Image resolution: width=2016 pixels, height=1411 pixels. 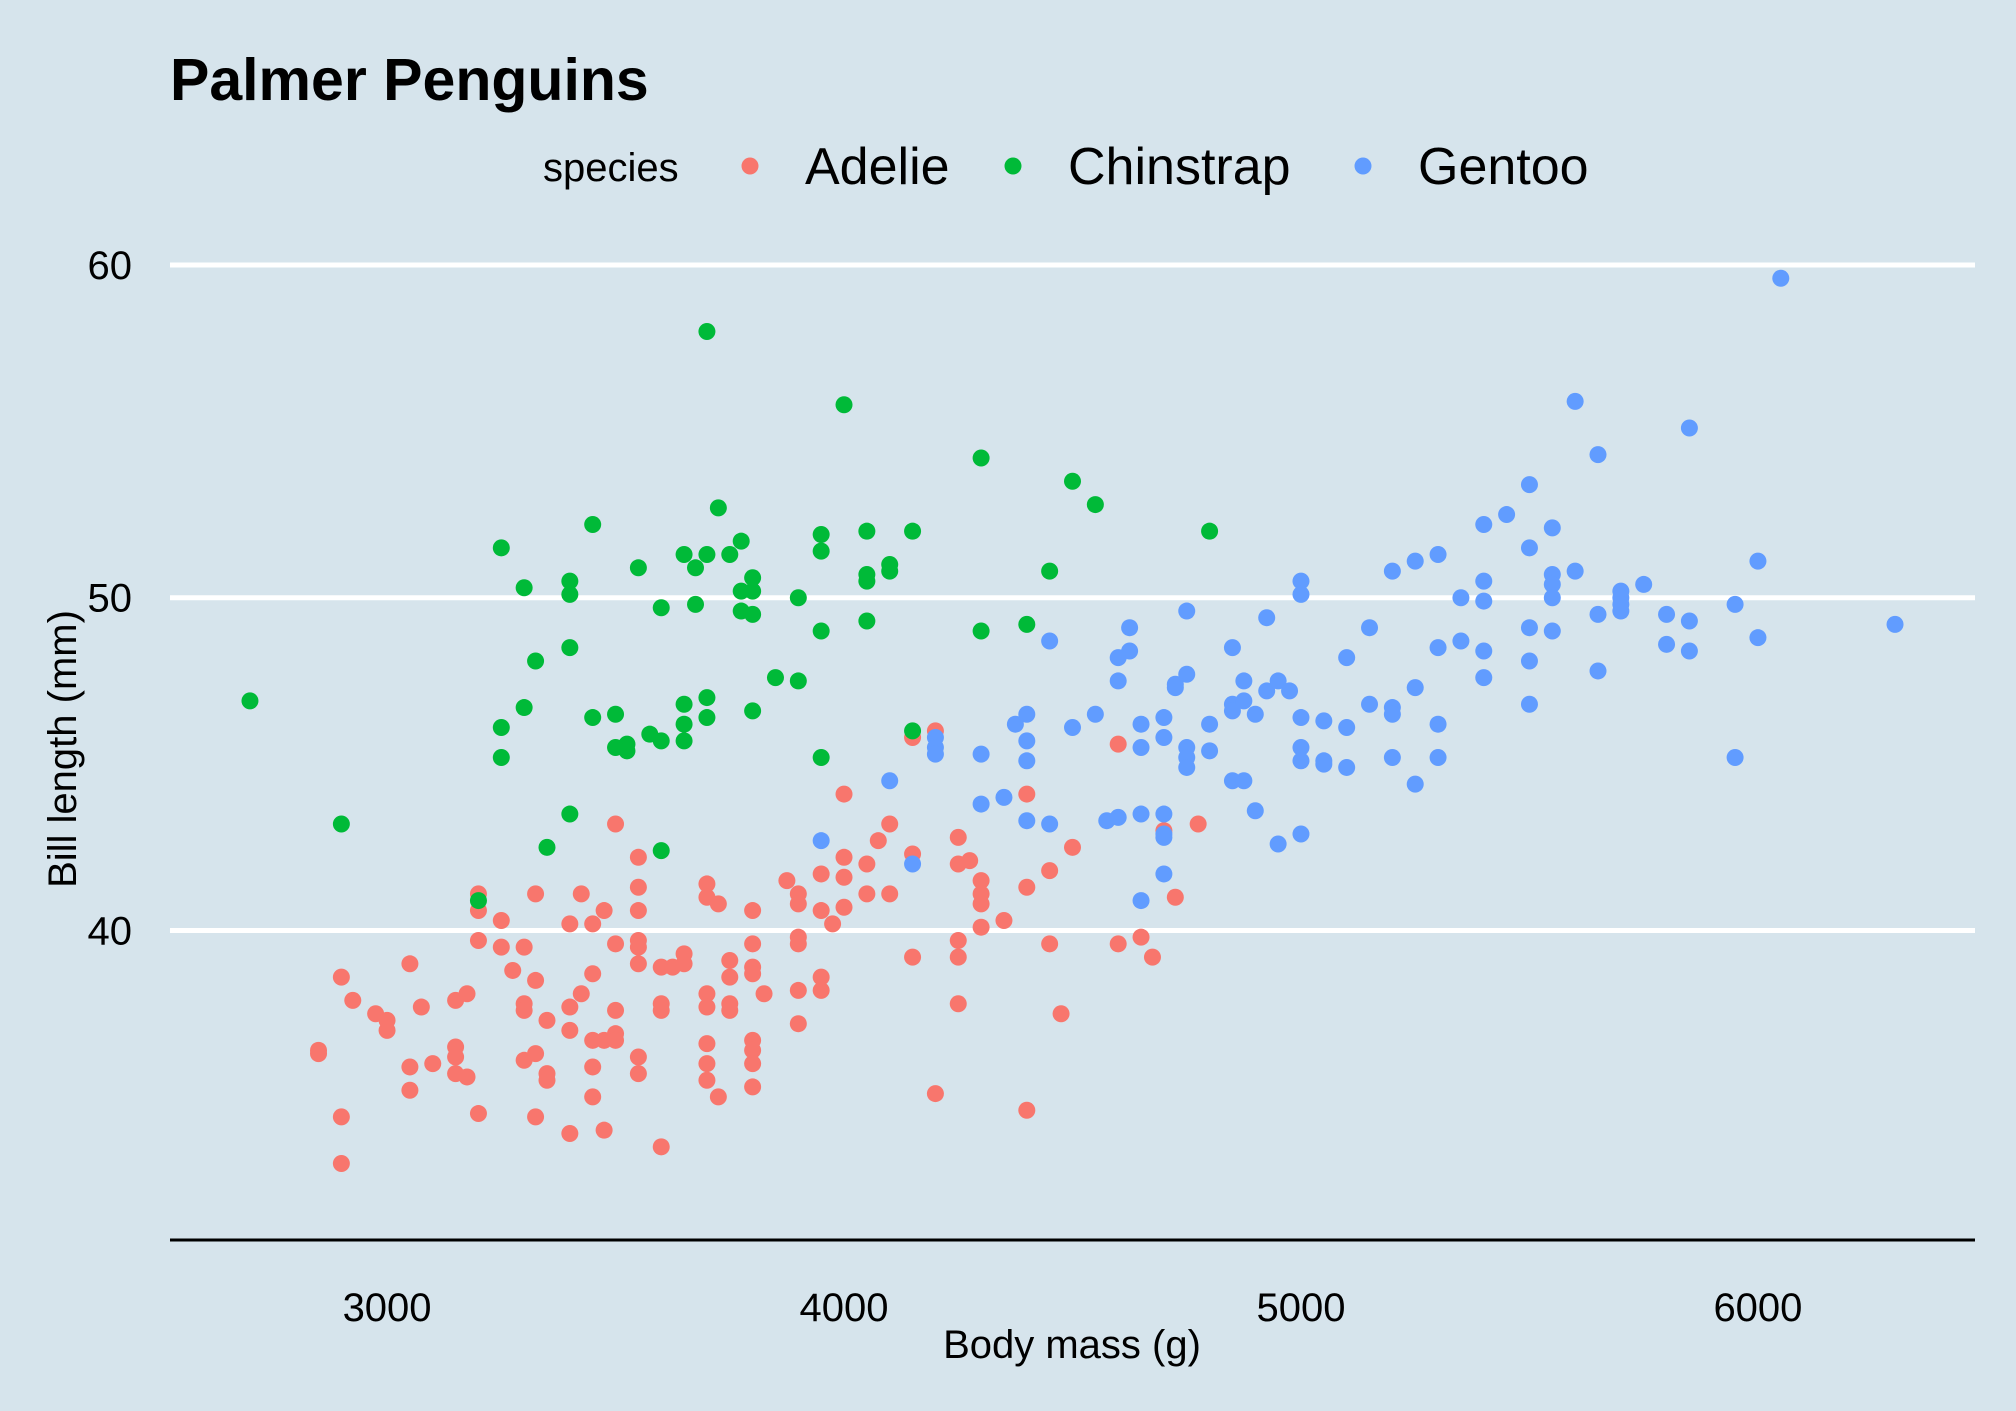 What do you see at coordinates (110, 932) in the screenshot?
I see `y-tick-label: 40` at bounding box center [110, 932].